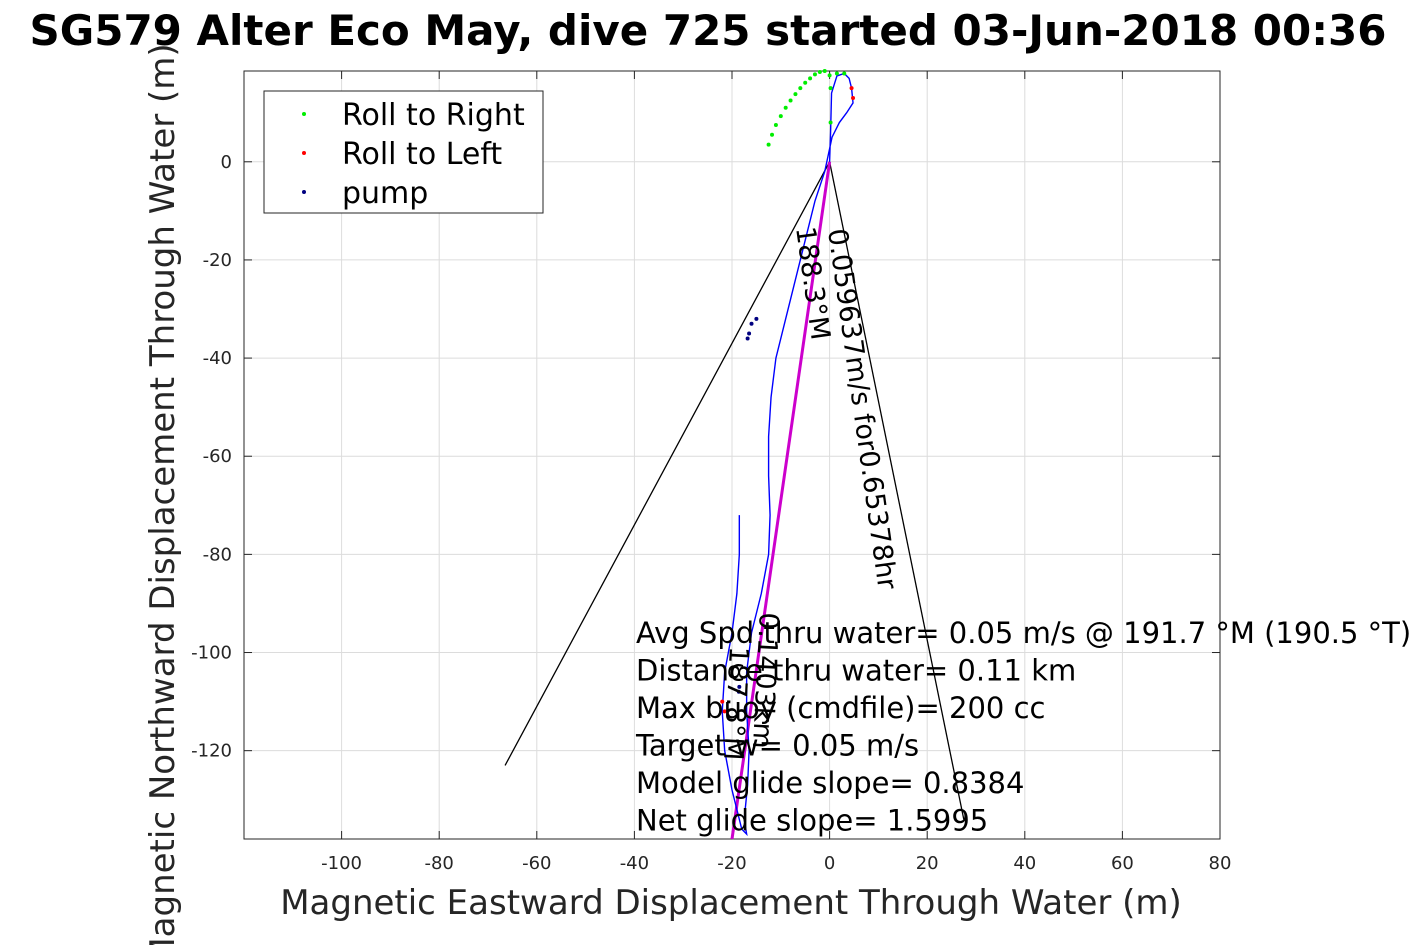 This screenshot has width=1417, height=945. I want to click on y-tick-label: -120, so click(211, 751).